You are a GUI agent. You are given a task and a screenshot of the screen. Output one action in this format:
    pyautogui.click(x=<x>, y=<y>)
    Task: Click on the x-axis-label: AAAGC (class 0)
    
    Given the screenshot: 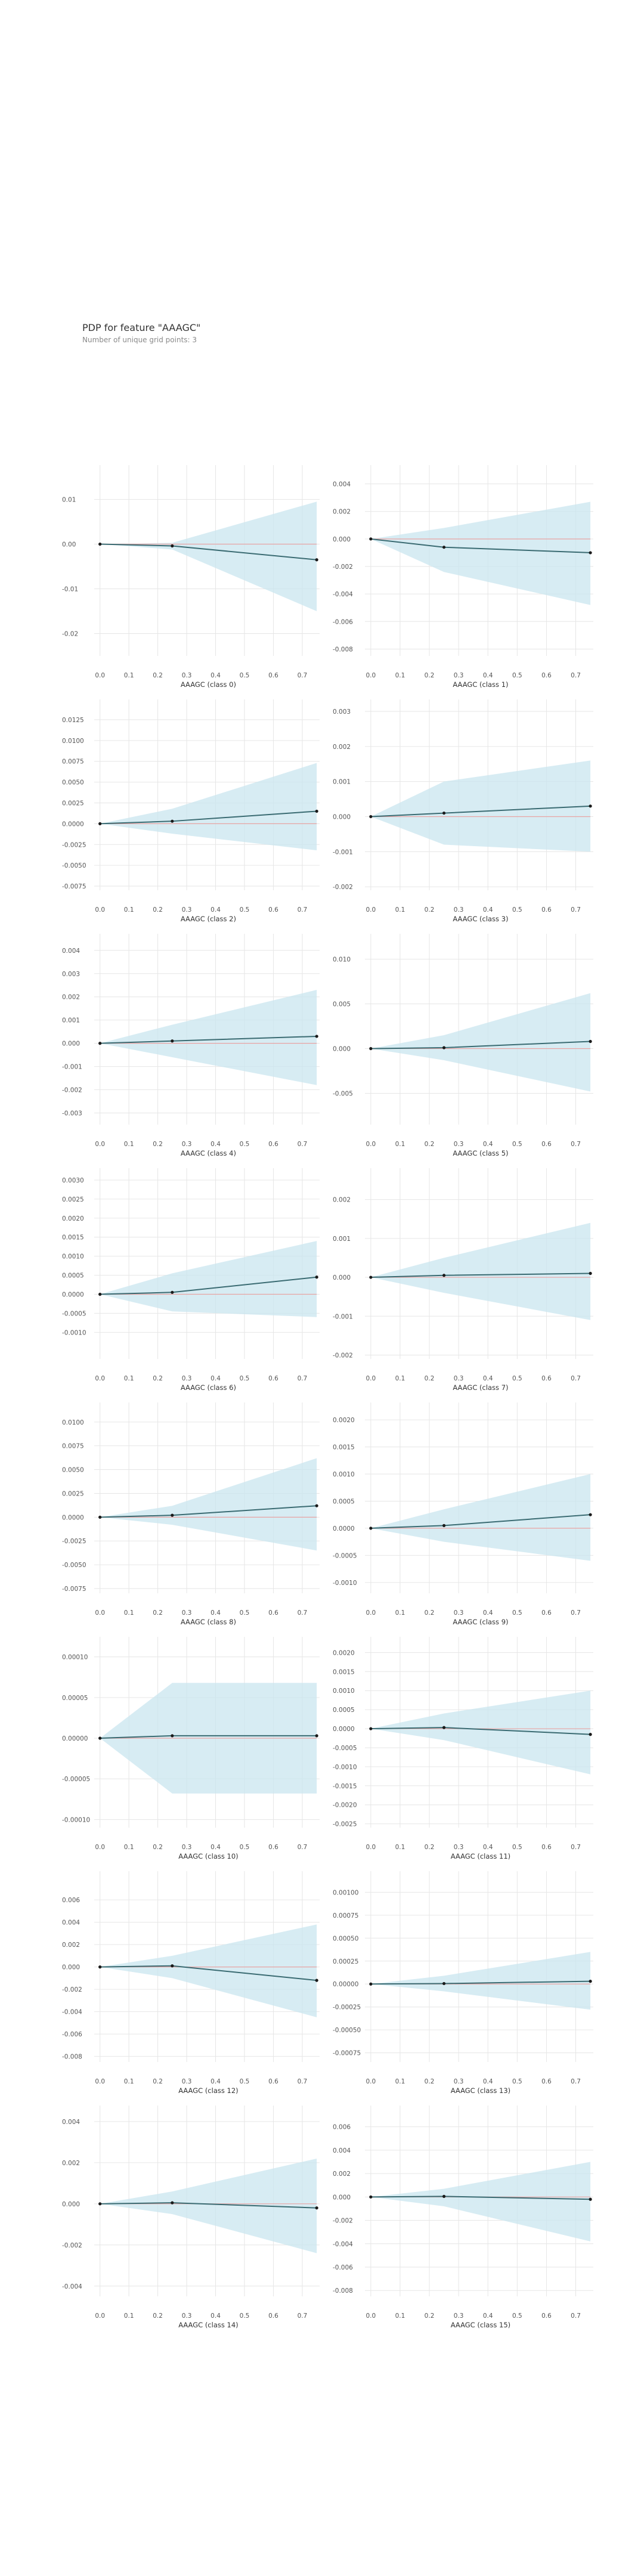 What is the action you would take?
    pyautogui.click(x=209, y=685)
    